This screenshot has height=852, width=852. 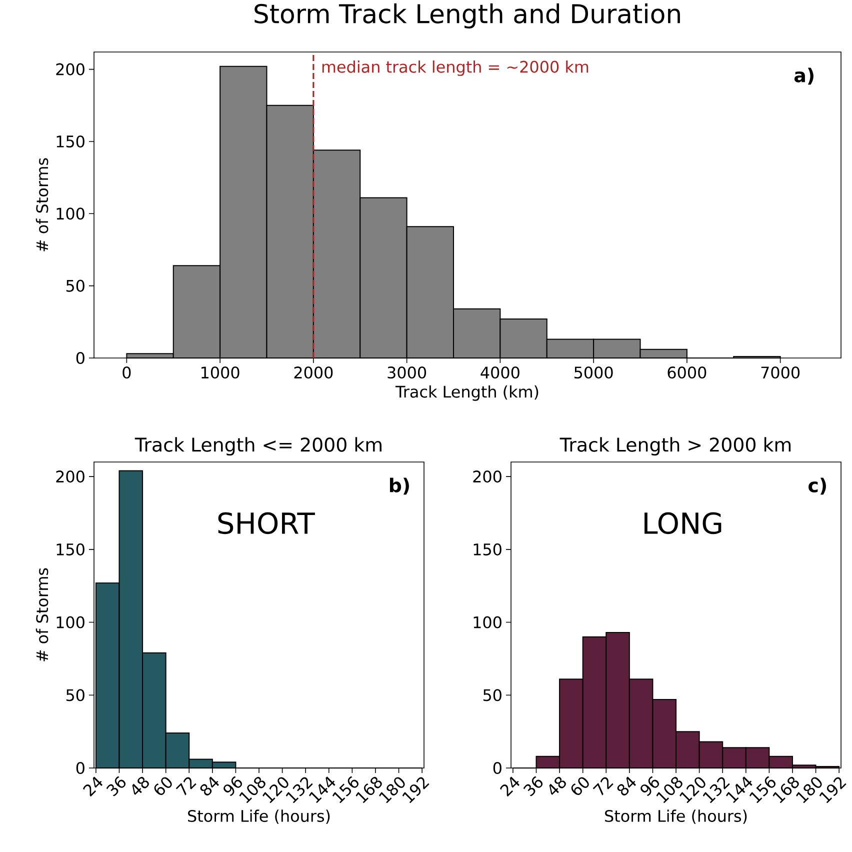 I want to click on x-tick-label: 1000, so click(x=221, y=372).